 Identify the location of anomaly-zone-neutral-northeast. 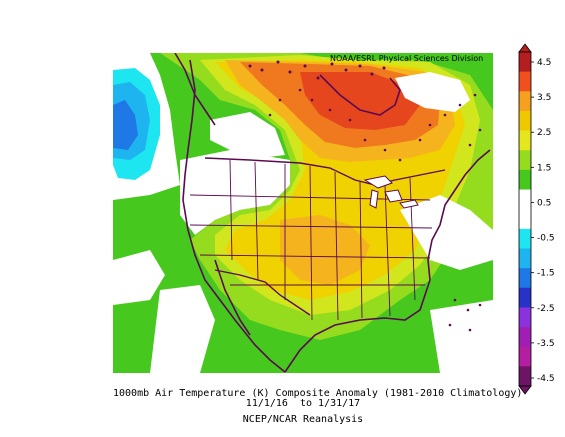
(432, 92).